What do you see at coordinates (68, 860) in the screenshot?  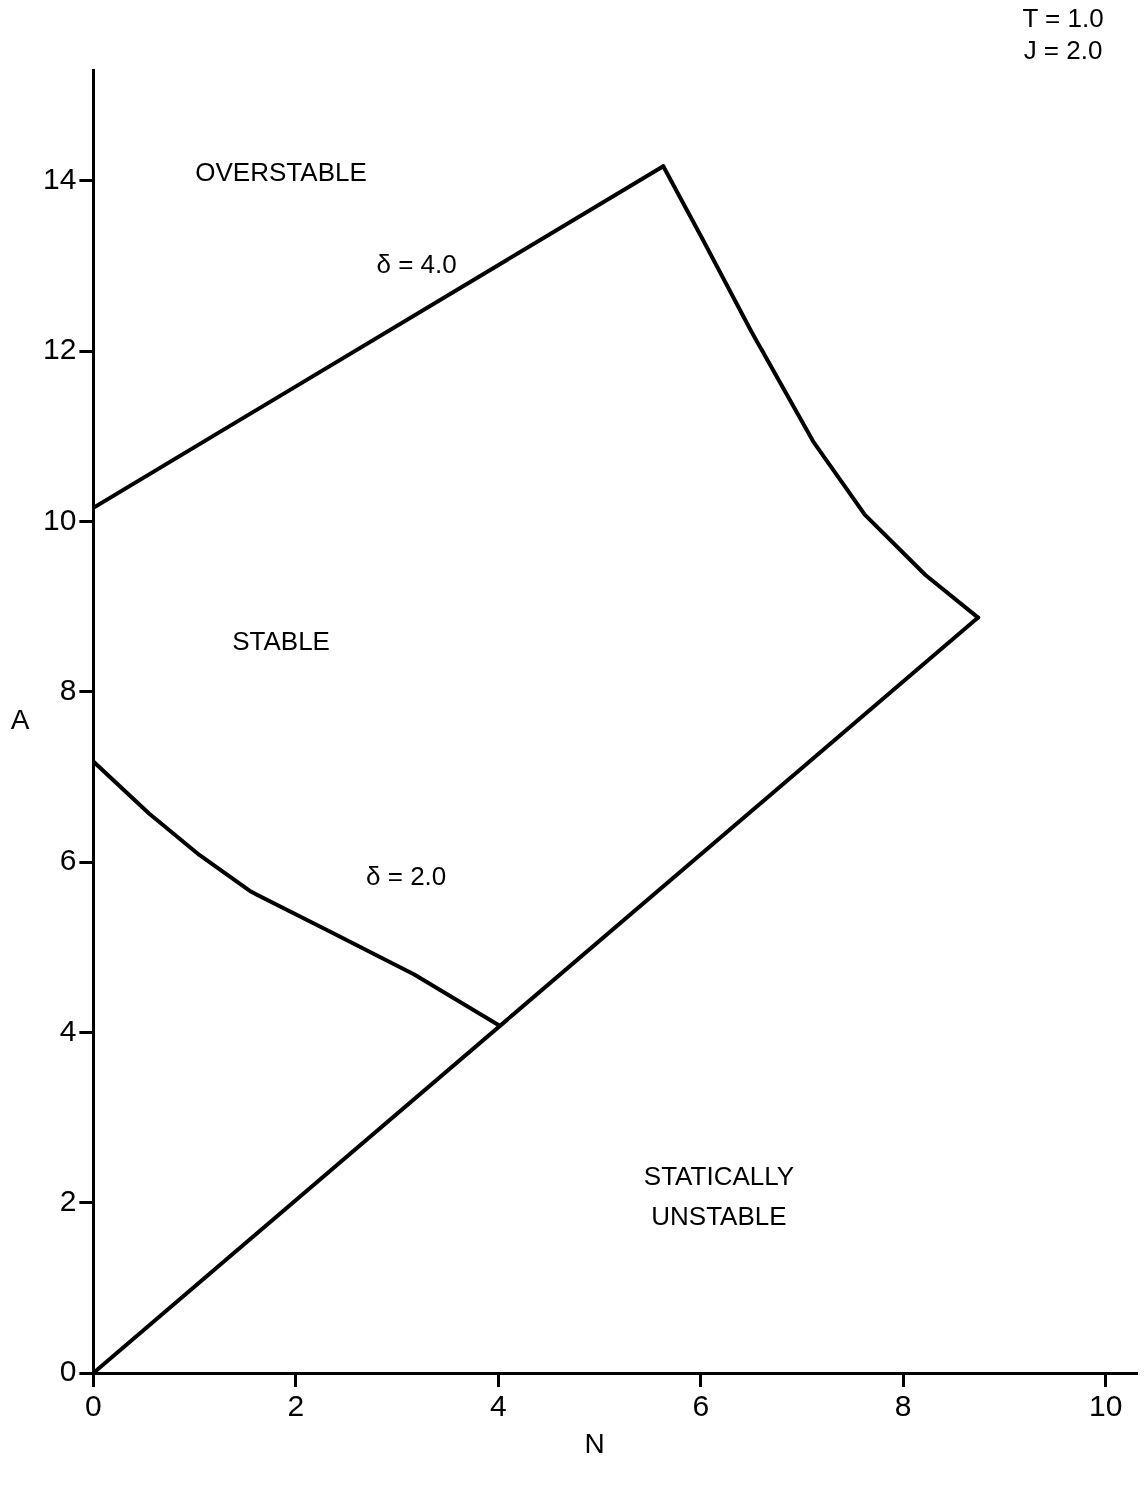 I see `y-tick-label: 6` at bounding box center [68, 860].